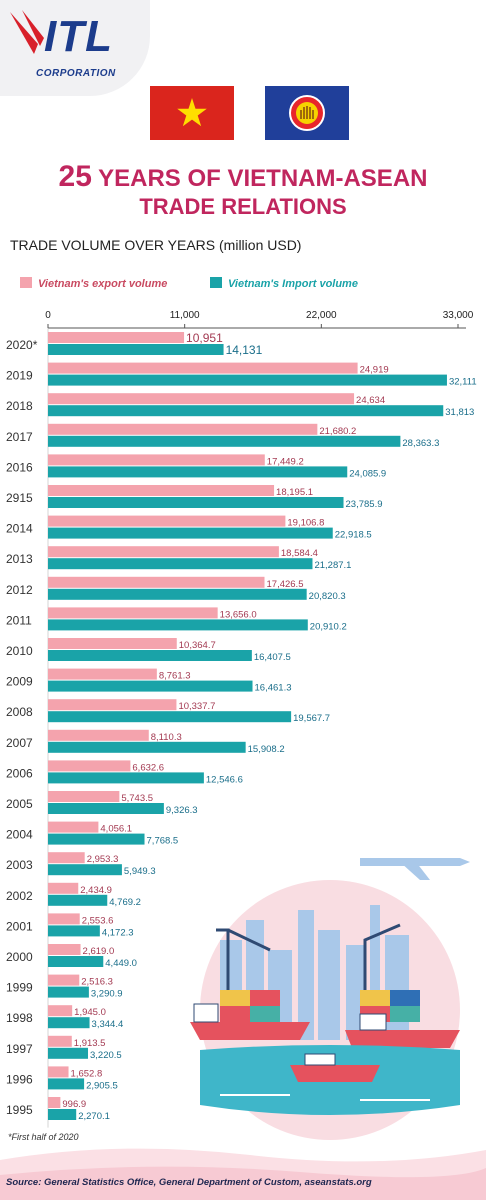 This screenshot has height=1200, width=486. I want to click on category-label: 1996, so click(19, 1079).